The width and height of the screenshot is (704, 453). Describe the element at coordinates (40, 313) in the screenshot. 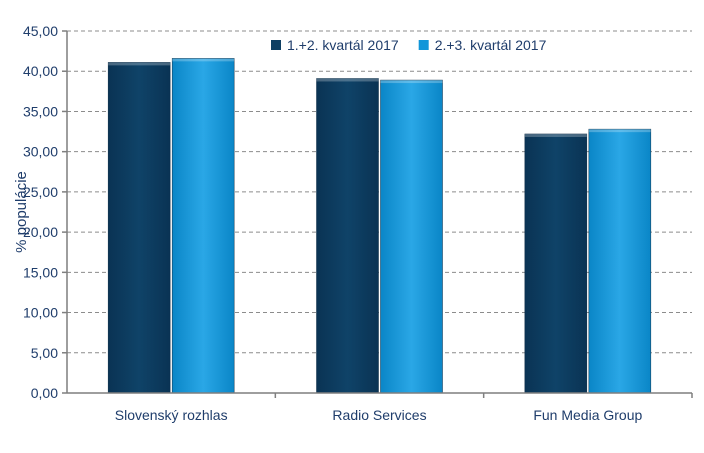

I see `y-tick-label: 10,00` at that location.